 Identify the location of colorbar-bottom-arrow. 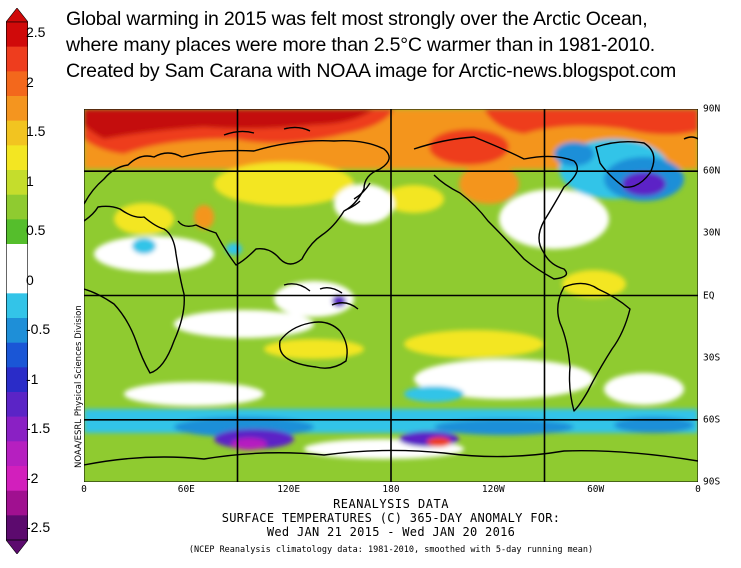
(17, 546).